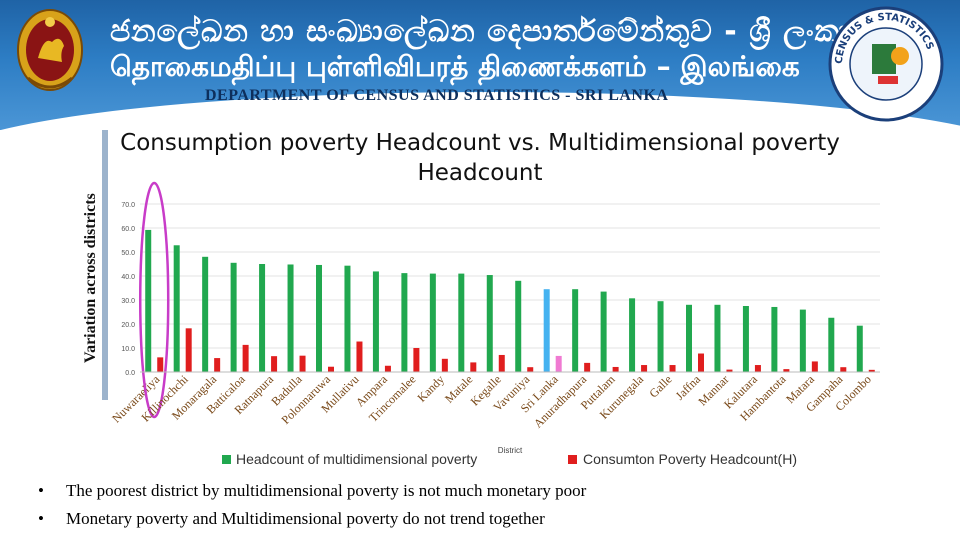  Describe the element at coordinates (510, 450) in the screenshot. I see `x-axis-label: District` at that location.